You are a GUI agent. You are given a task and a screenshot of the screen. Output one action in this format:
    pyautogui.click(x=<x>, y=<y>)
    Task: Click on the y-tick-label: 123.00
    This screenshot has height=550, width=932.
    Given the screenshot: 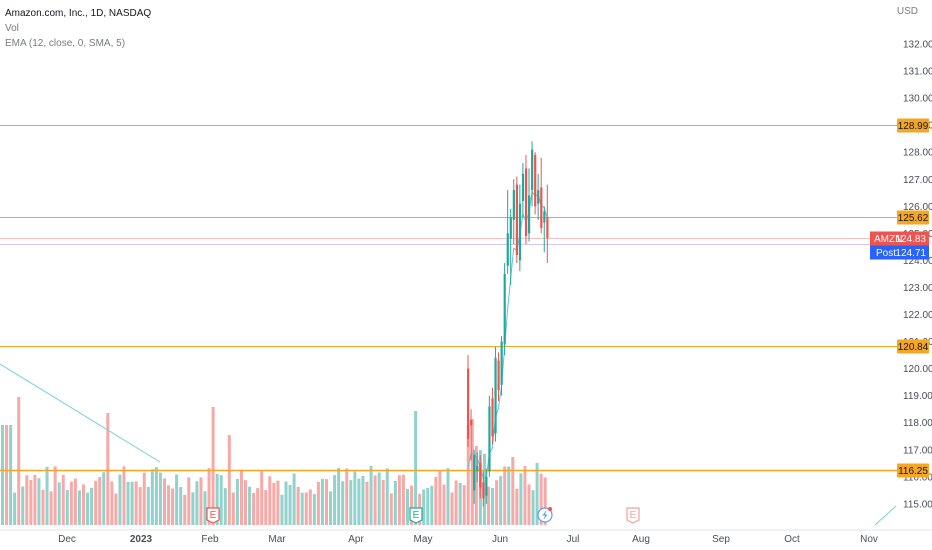 What is the action you would take?
    pyautogui.click(x=917, y=288)
    